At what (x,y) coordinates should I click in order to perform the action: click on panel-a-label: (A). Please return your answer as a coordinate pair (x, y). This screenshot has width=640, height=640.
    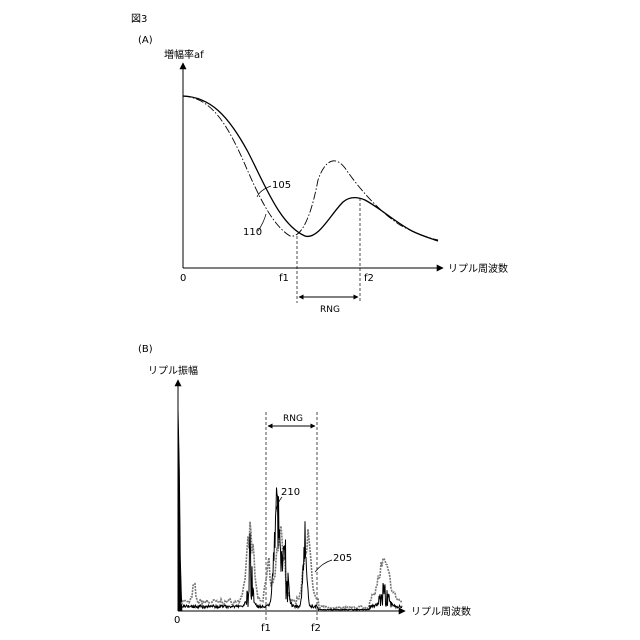
    Looking at the image, I should click on (145, 40).